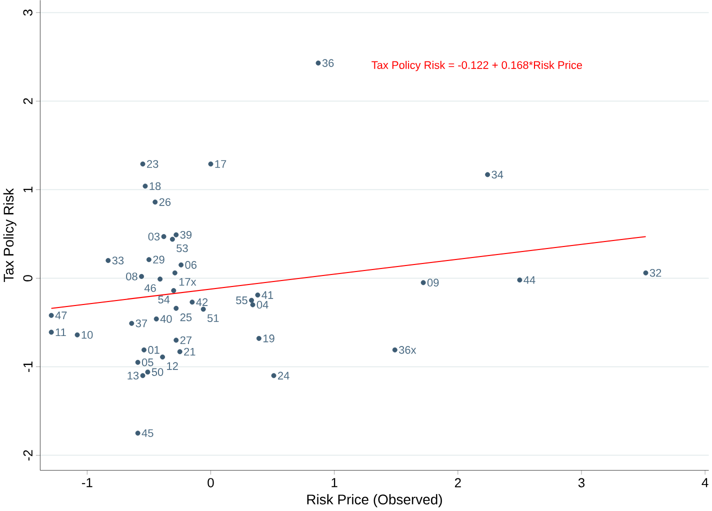  I want to click on annotation: 54, so click(164, 300).